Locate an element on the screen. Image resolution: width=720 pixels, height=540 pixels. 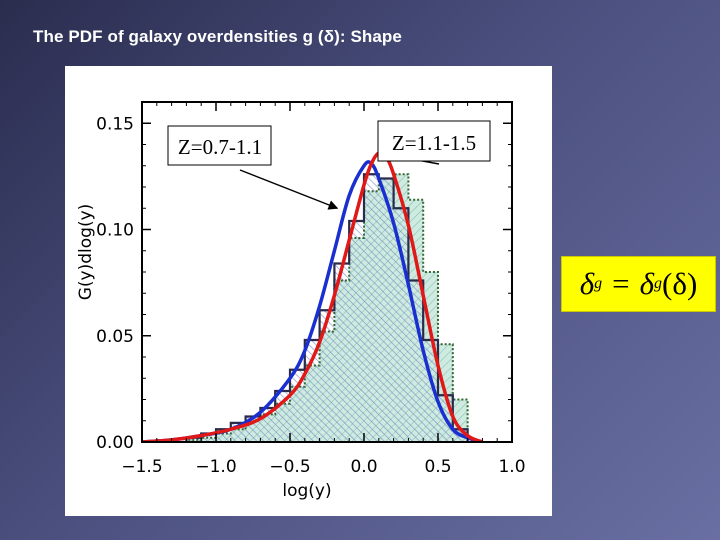
eq-rhs-arg: (δ) is located at coordinates (680, 283).